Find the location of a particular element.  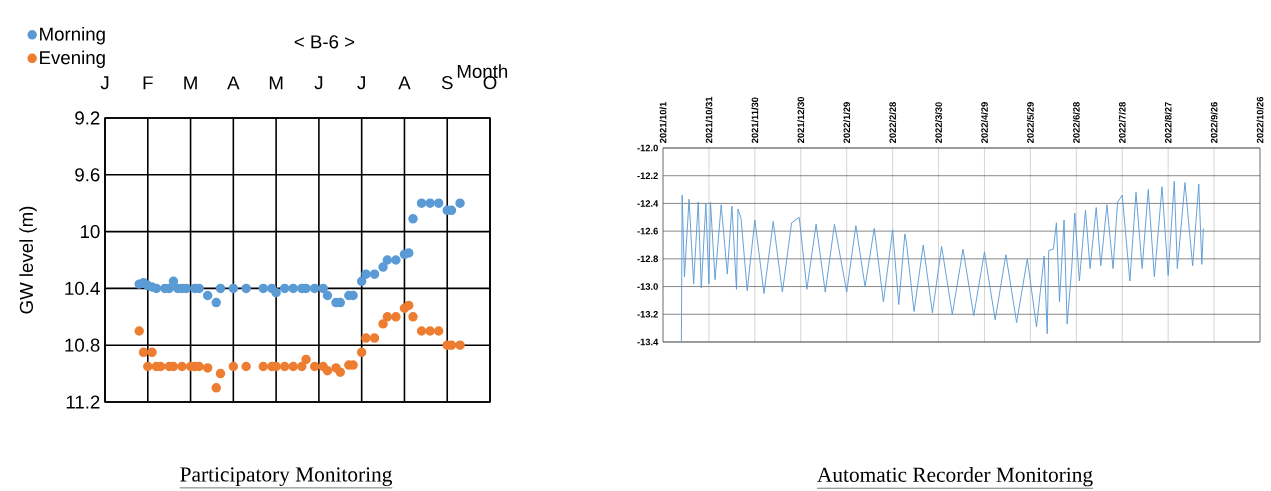

y-tick-label: -12.4 is located at coordinates (648, 203).